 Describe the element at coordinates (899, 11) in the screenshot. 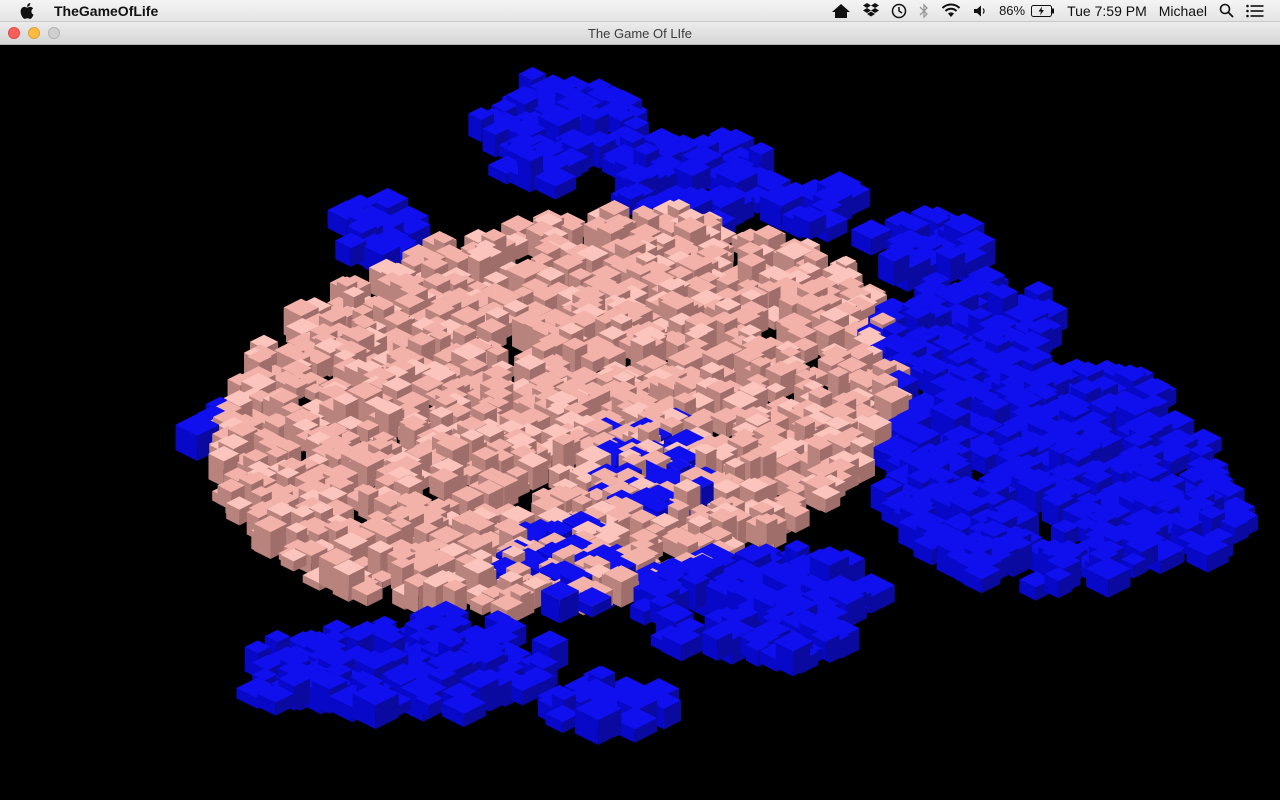

I see `time-machine-icon` at that location.